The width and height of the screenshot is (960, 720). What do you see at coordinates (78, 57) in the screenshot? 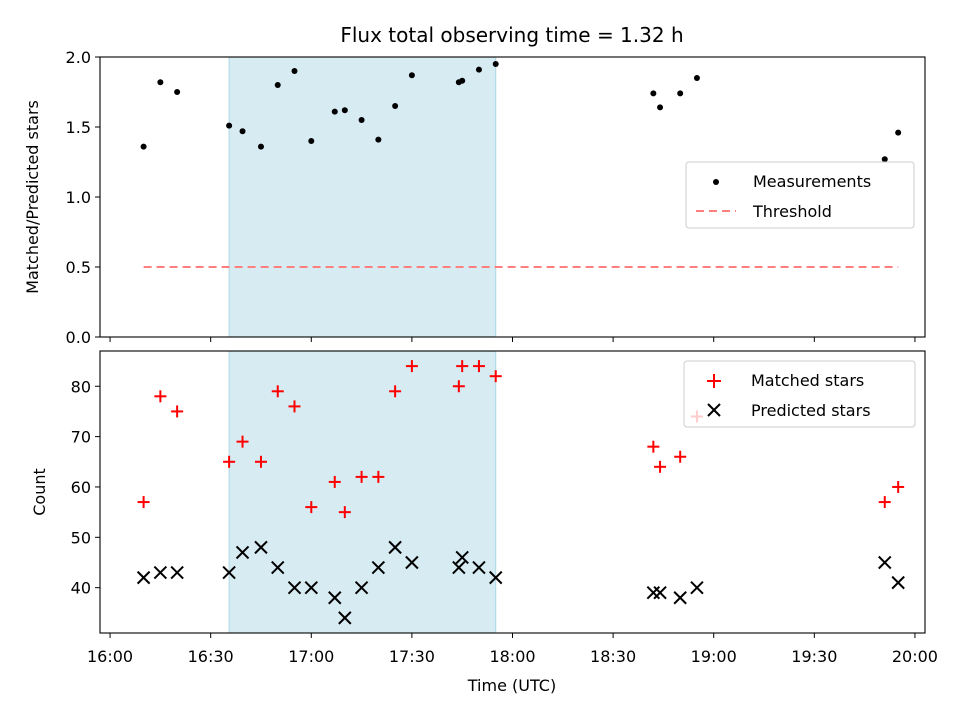
I see `y-tick-label: 2.0` at bounding box center [78, 57].